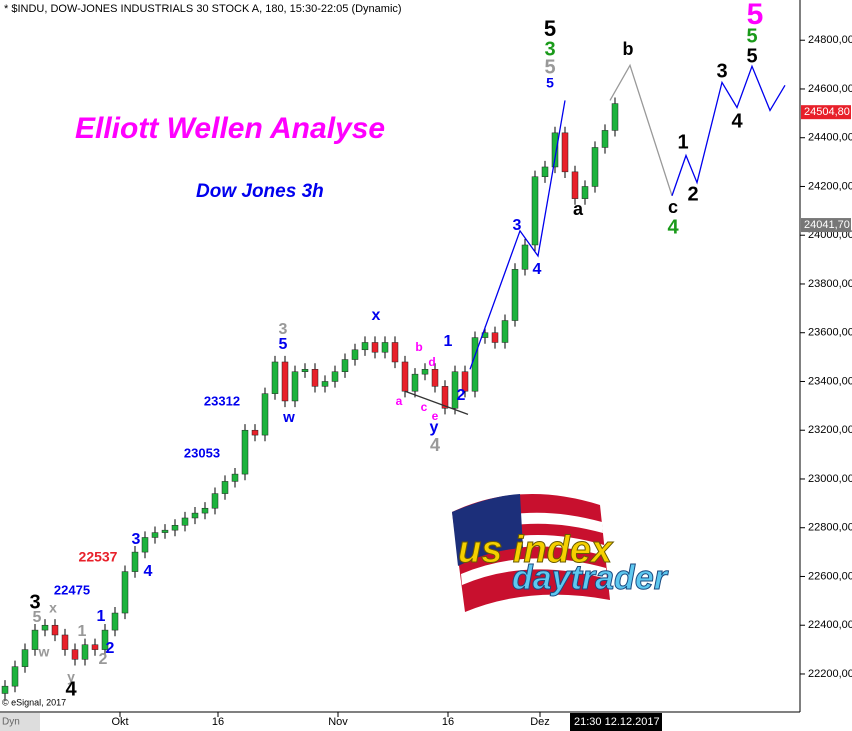 Image resolution: width=852 pixels, height=731 pixels. What do you see at coordinates (830, 576) in the screenshot?
I see `y-tick-label: 22600,00` at bounding box center [830, 576].